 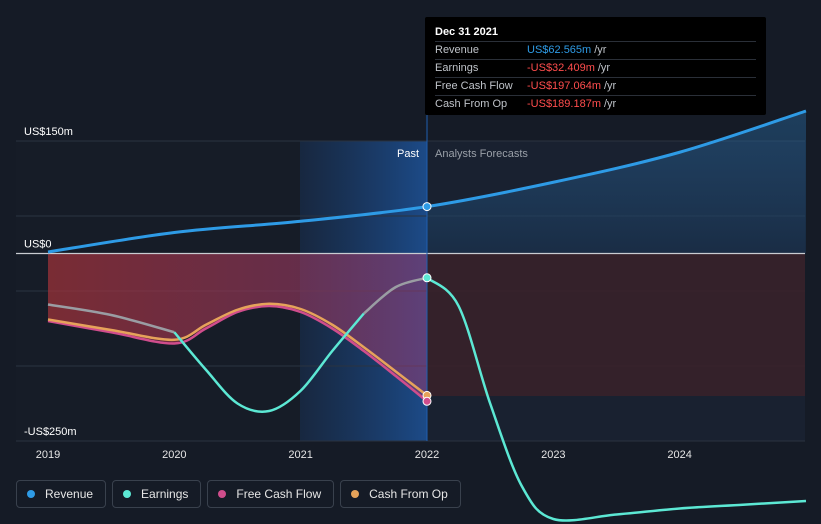 I want to click on marker-revenue, so click(x=427, y=207).